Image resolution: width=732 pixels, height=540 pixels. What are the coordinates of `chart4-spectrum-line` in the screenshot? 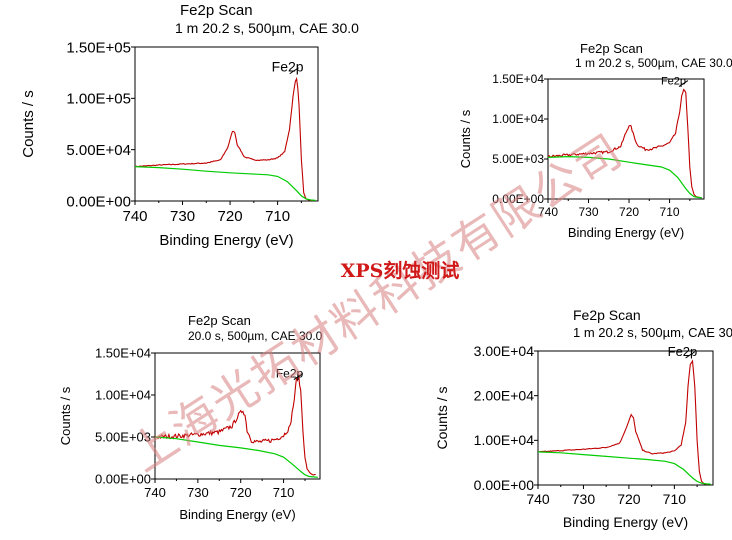 It's located at (623, 422).